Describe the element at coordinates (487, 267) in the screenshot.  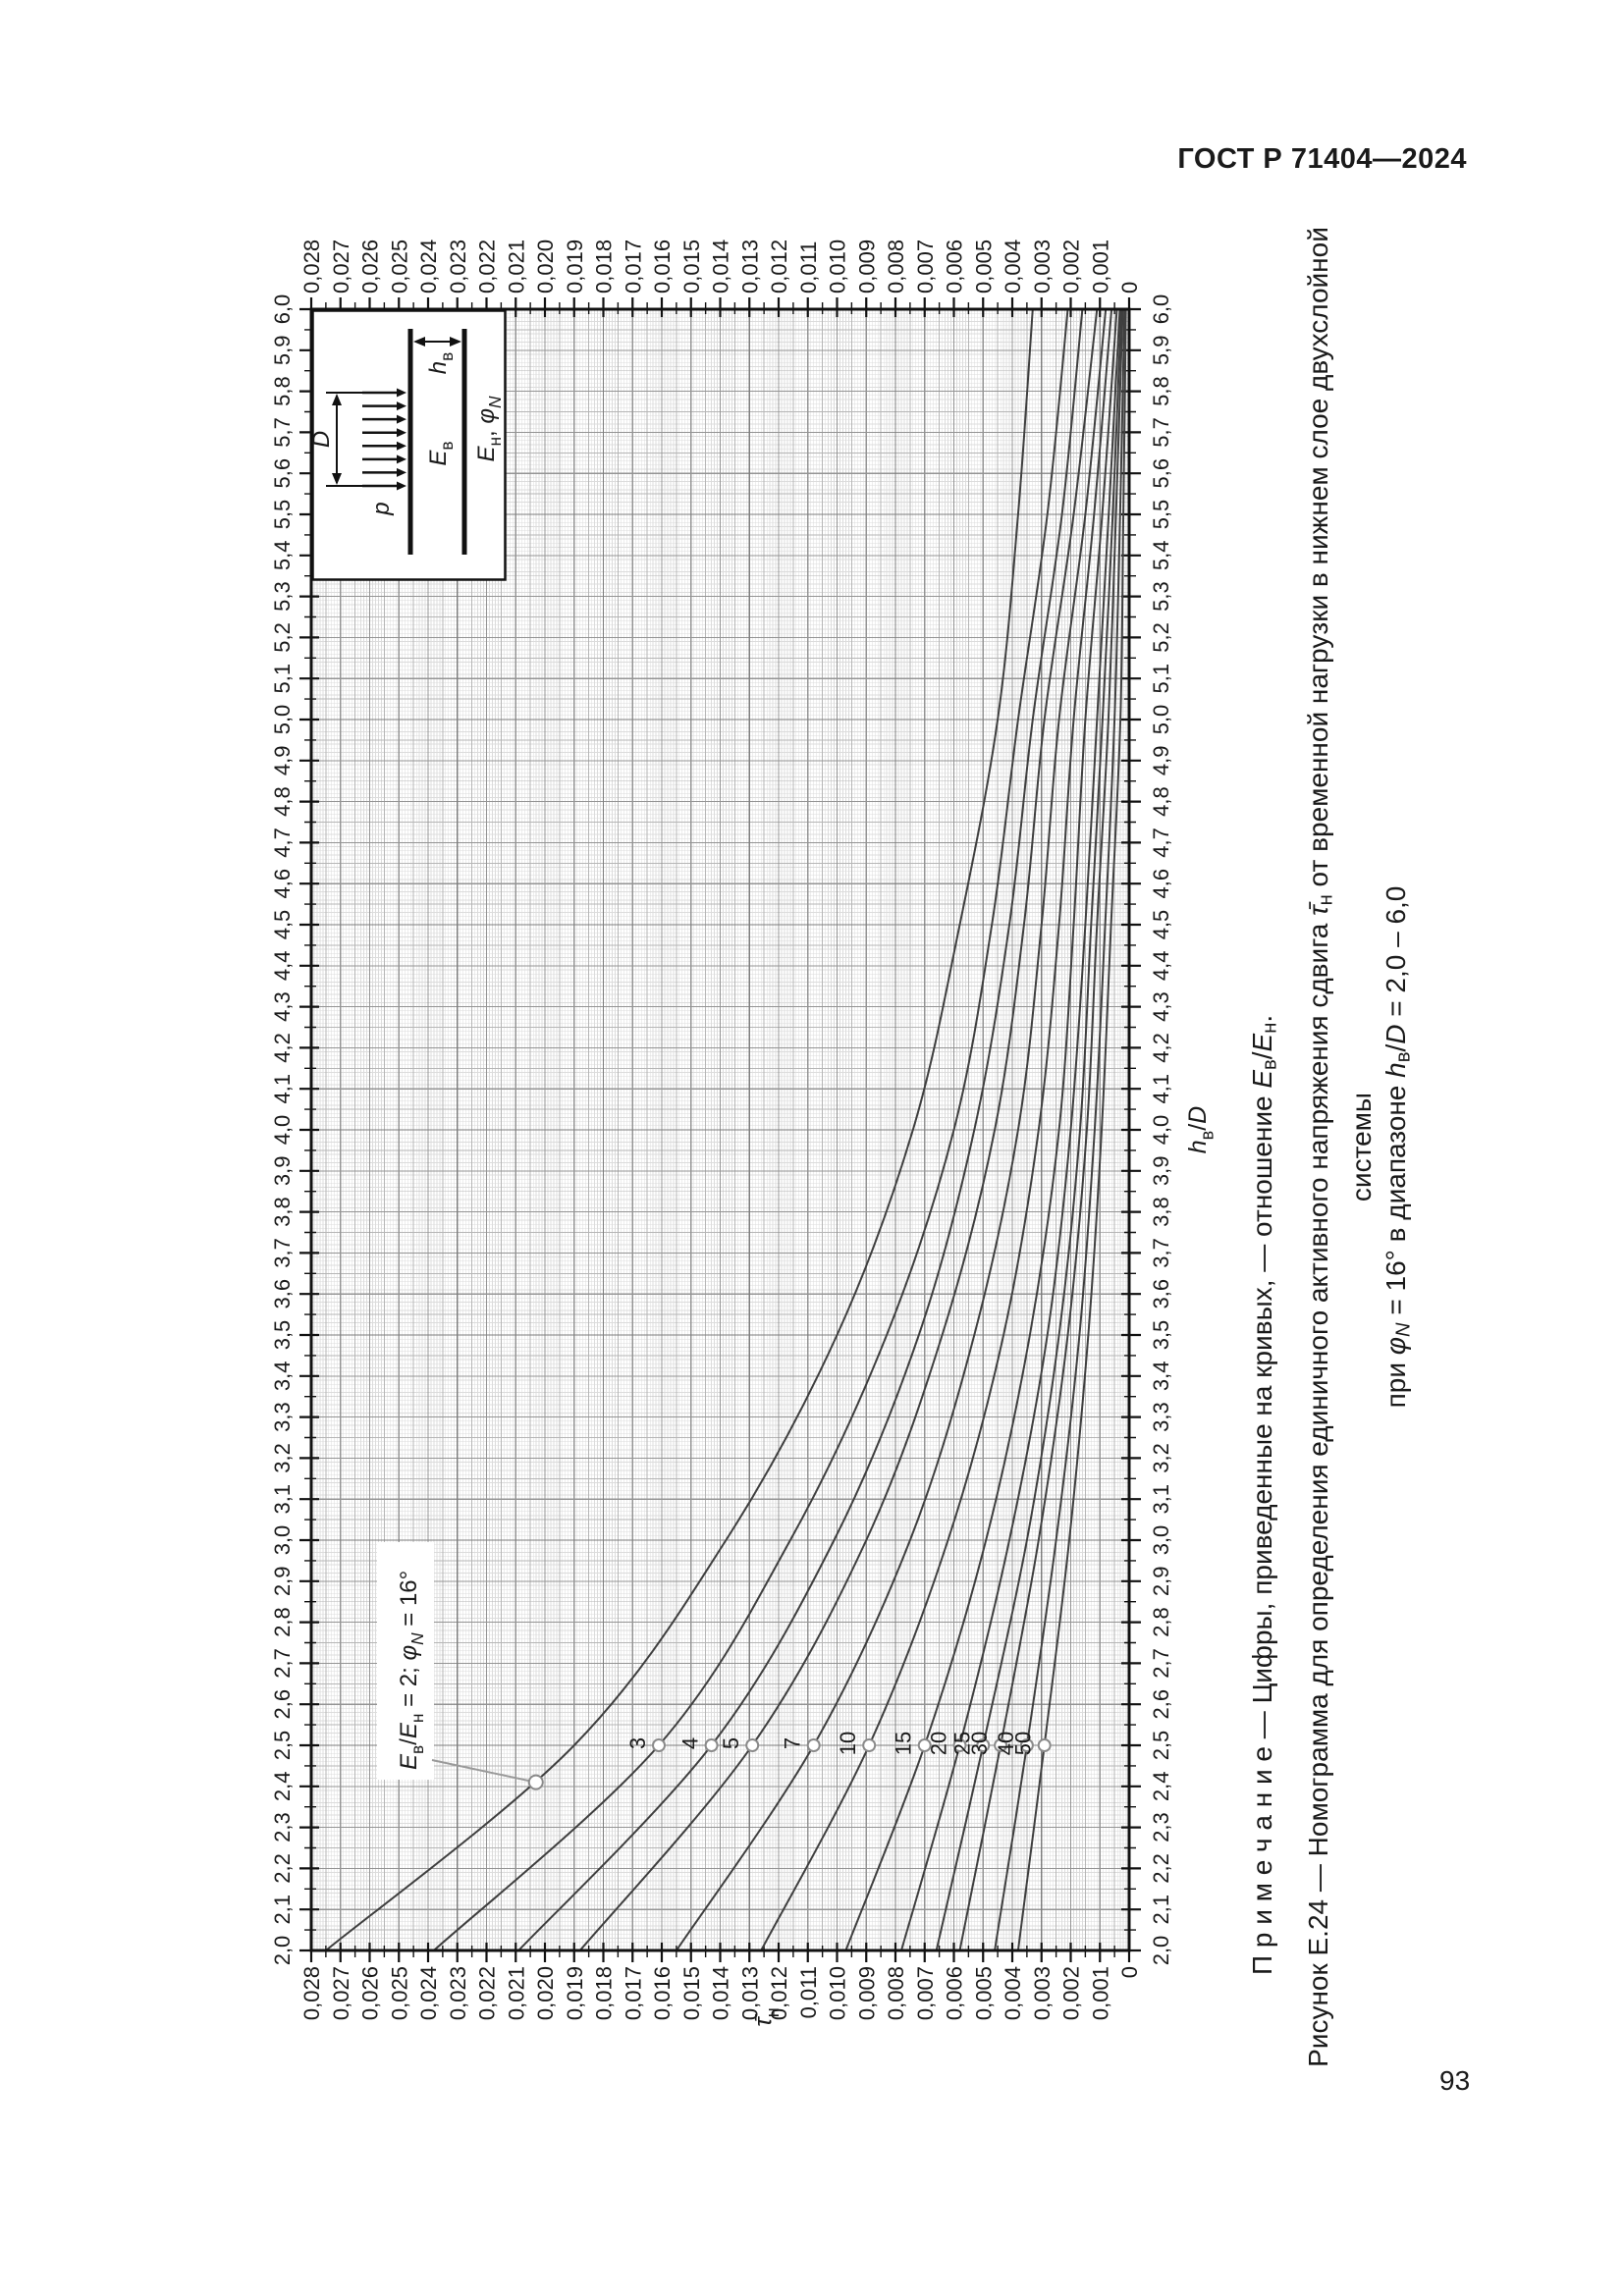
I see `y-tick-label-right: 0,022` at that location.